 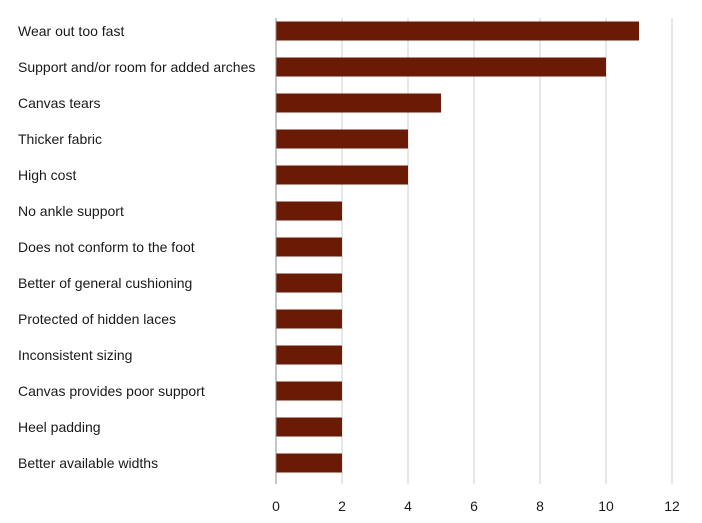 What do you see at coordinates (59, 427) in the screenshot?
I see `category-label: Heel padding` at bounding box center [59, 427].